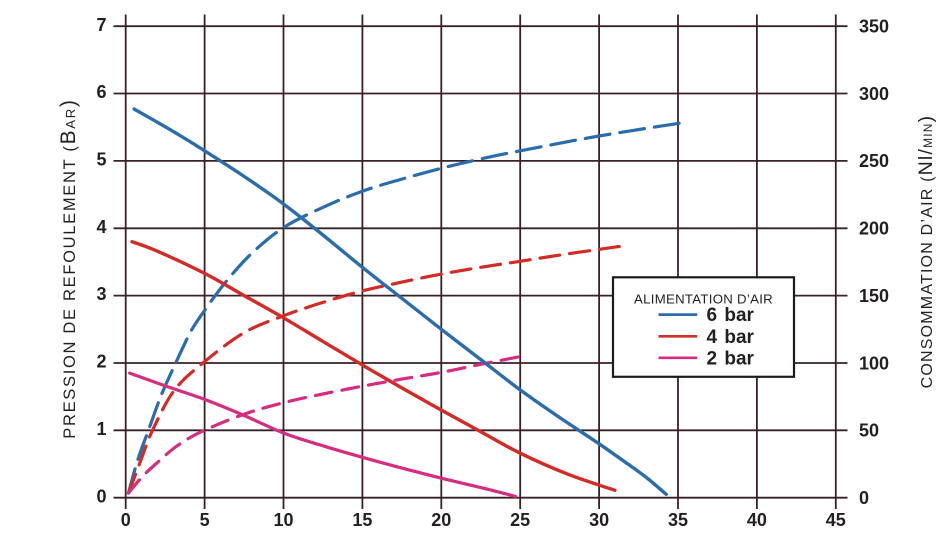  What do you see at coordinates (68, 268) in the screenshot?
I see `svg-text: PRESSION DE REFOULEMENT (BAR)` at bounding box center [68, 268].